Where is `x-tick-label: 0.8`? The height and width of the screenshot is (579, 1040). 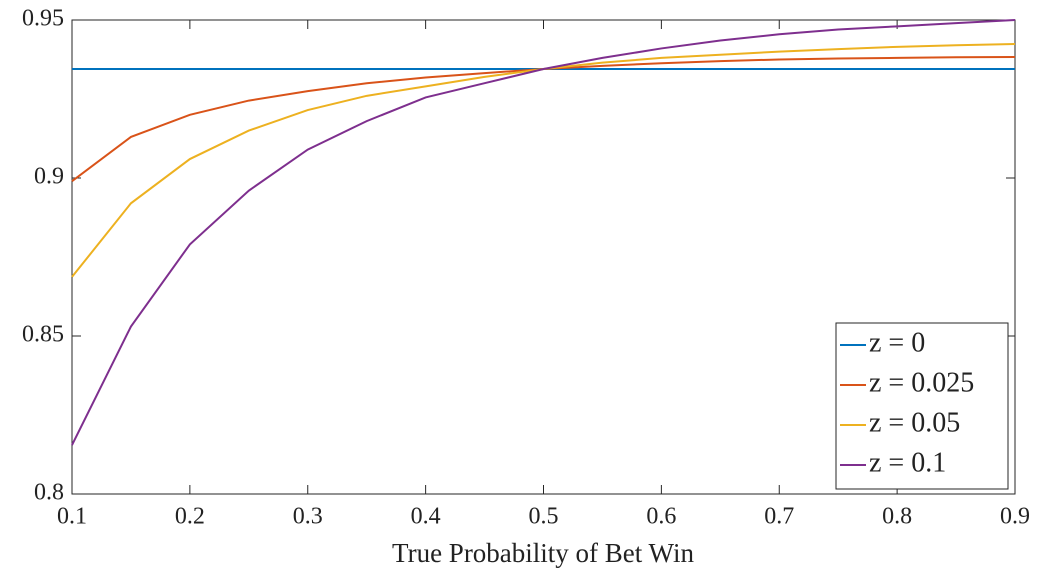
x-tick-label: 0.8 is located at coordinates (897, 517).